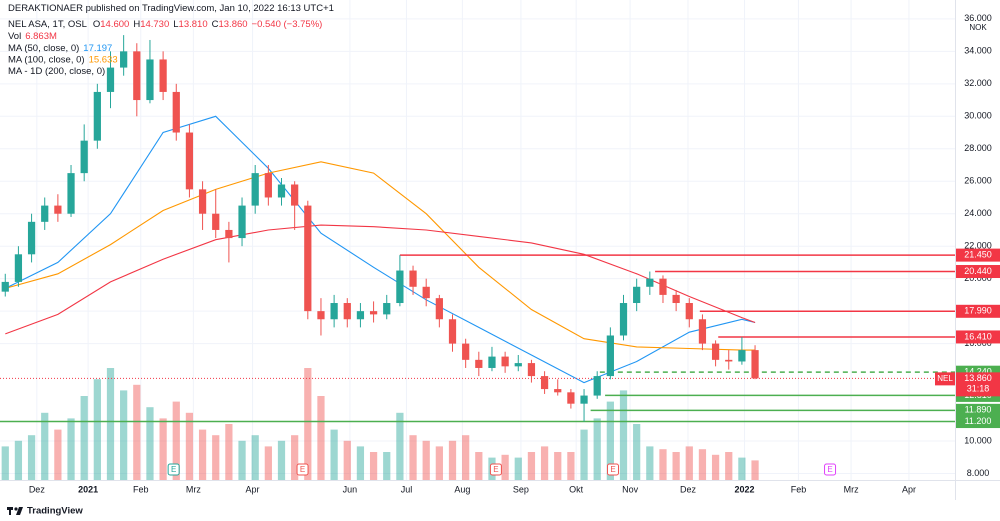  I want to click on x-tick-label: 2022, so click(745, 489).